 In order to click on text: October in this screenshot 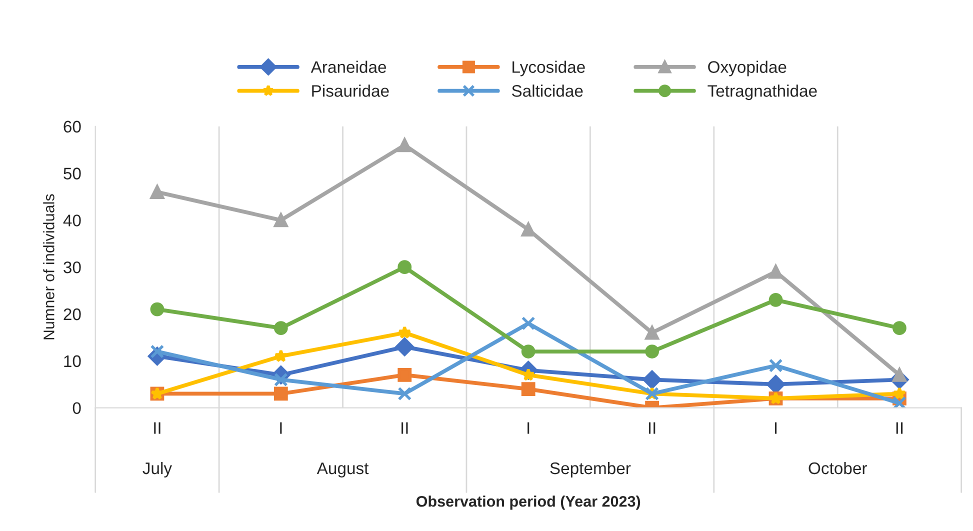, I will do `click(837, 468)`.